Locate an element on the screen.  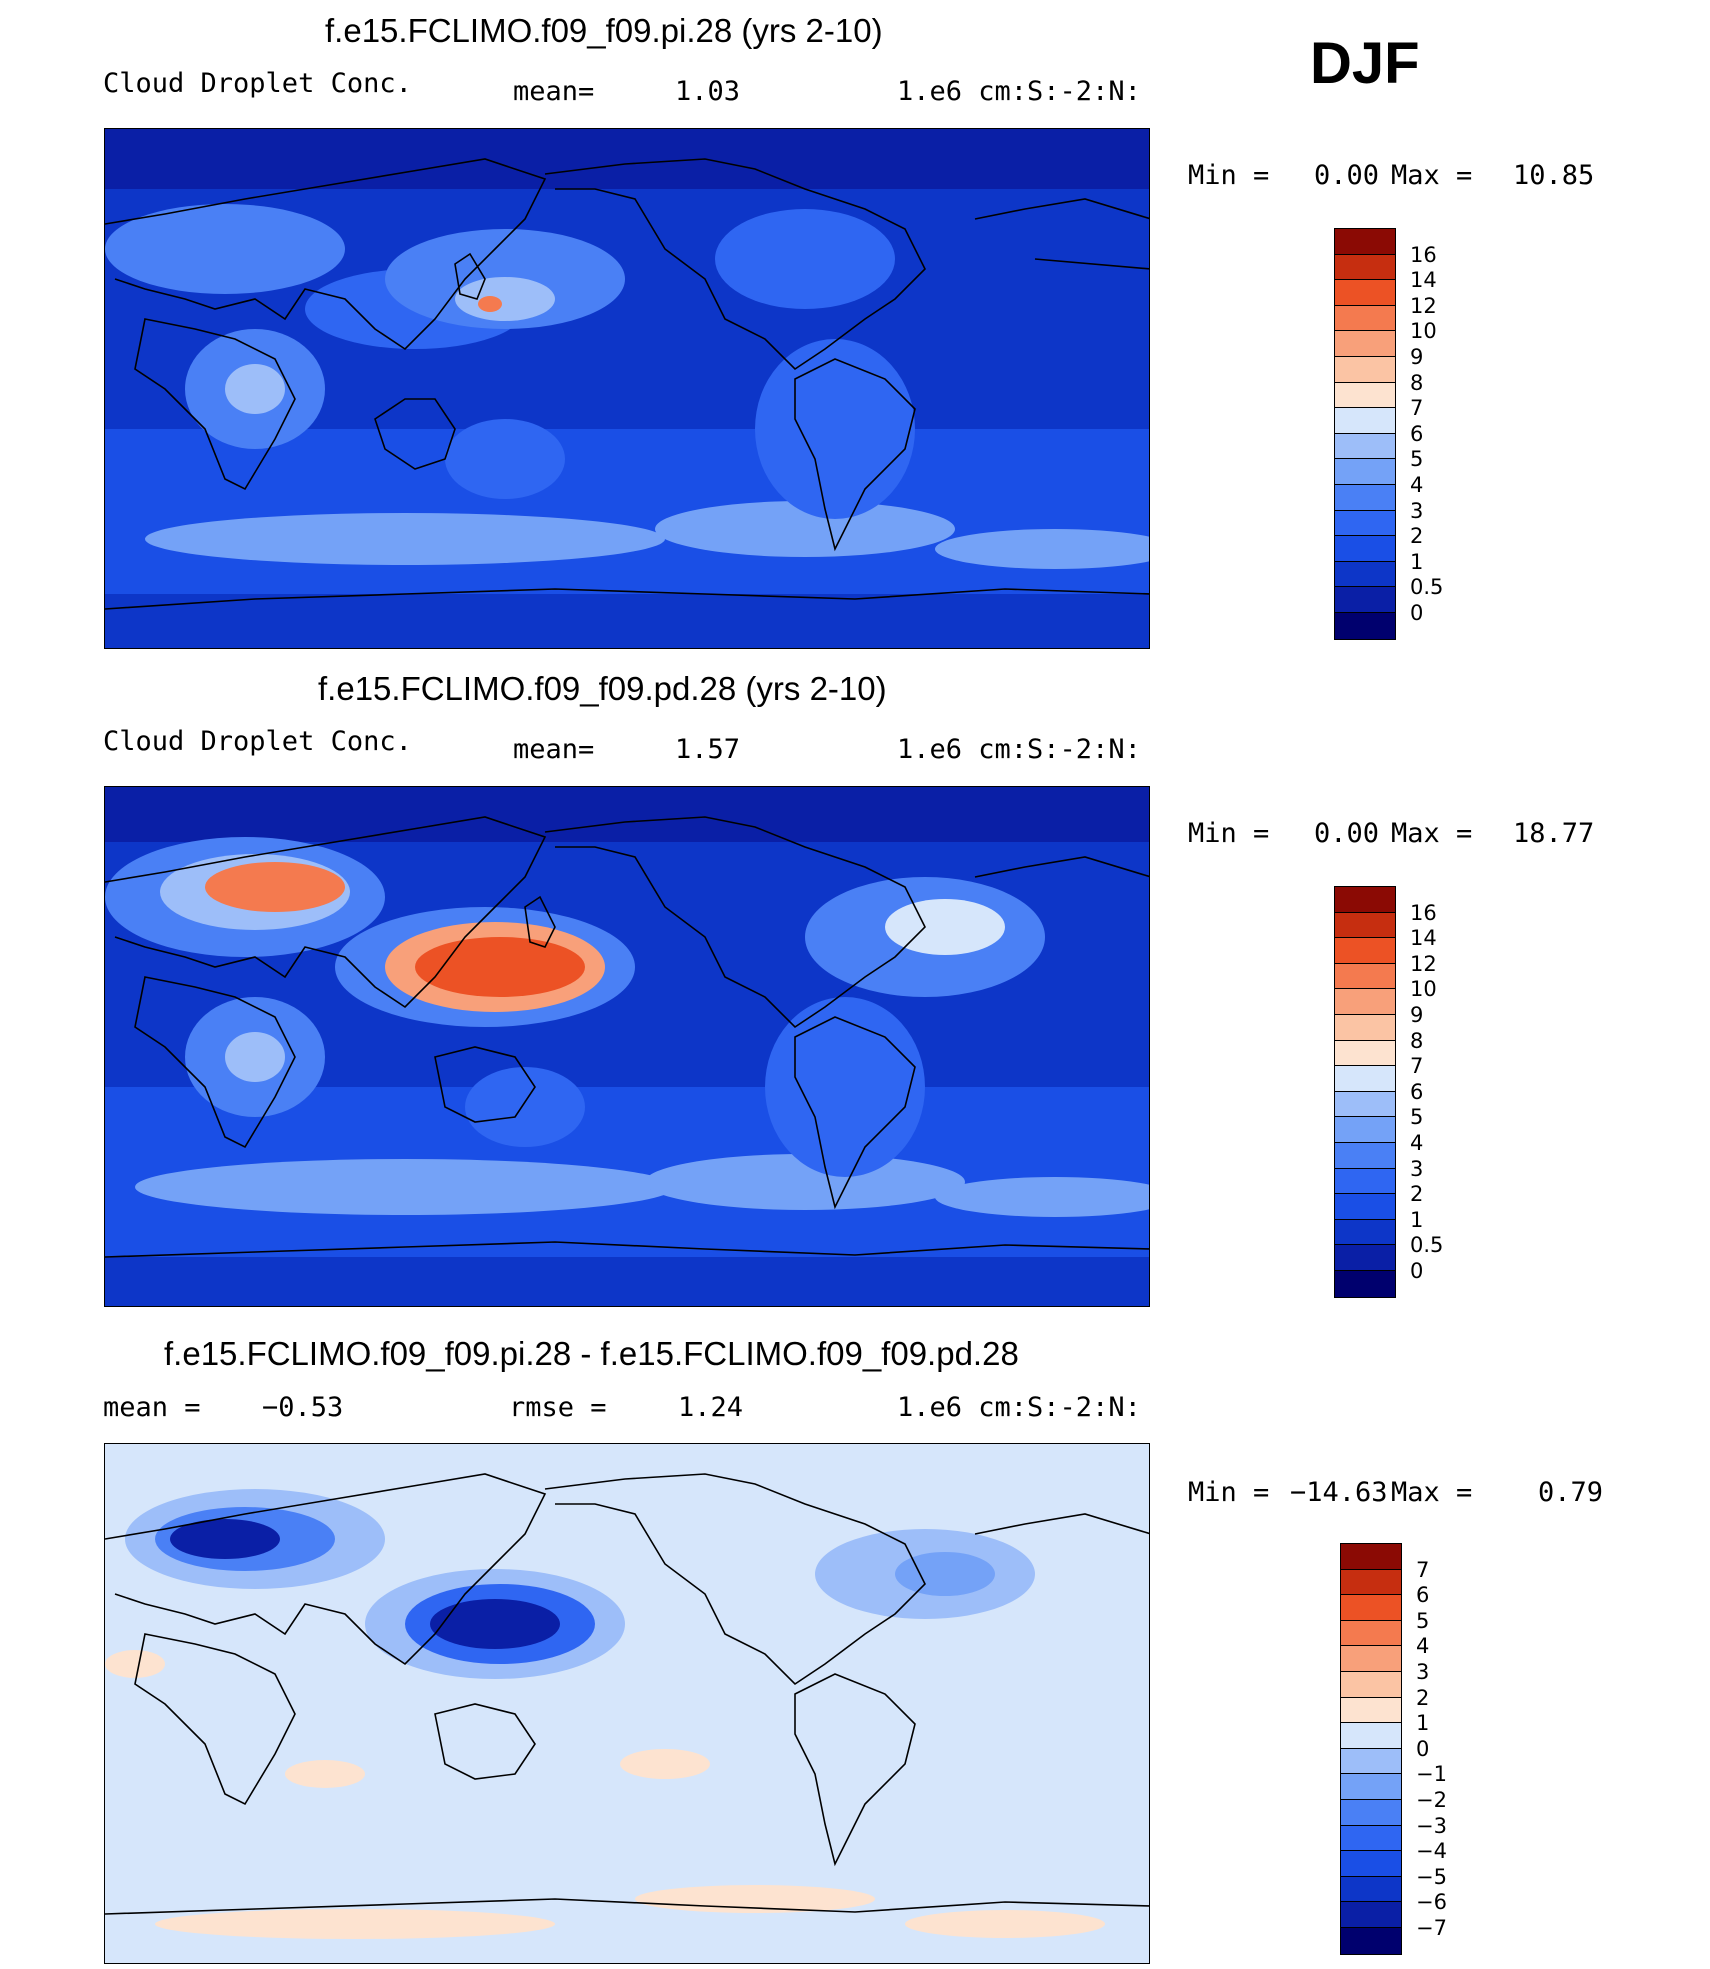
panel3-min-value: −14.63 is located at coordinates (1339, 1492).